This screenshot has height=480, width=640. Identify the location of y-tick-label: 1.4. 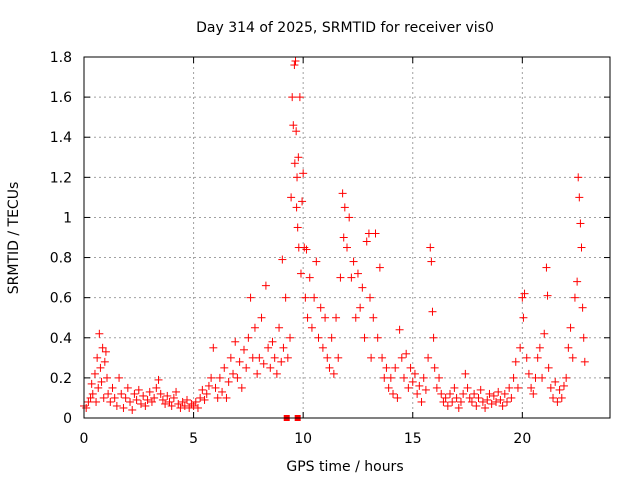
(61, 138).